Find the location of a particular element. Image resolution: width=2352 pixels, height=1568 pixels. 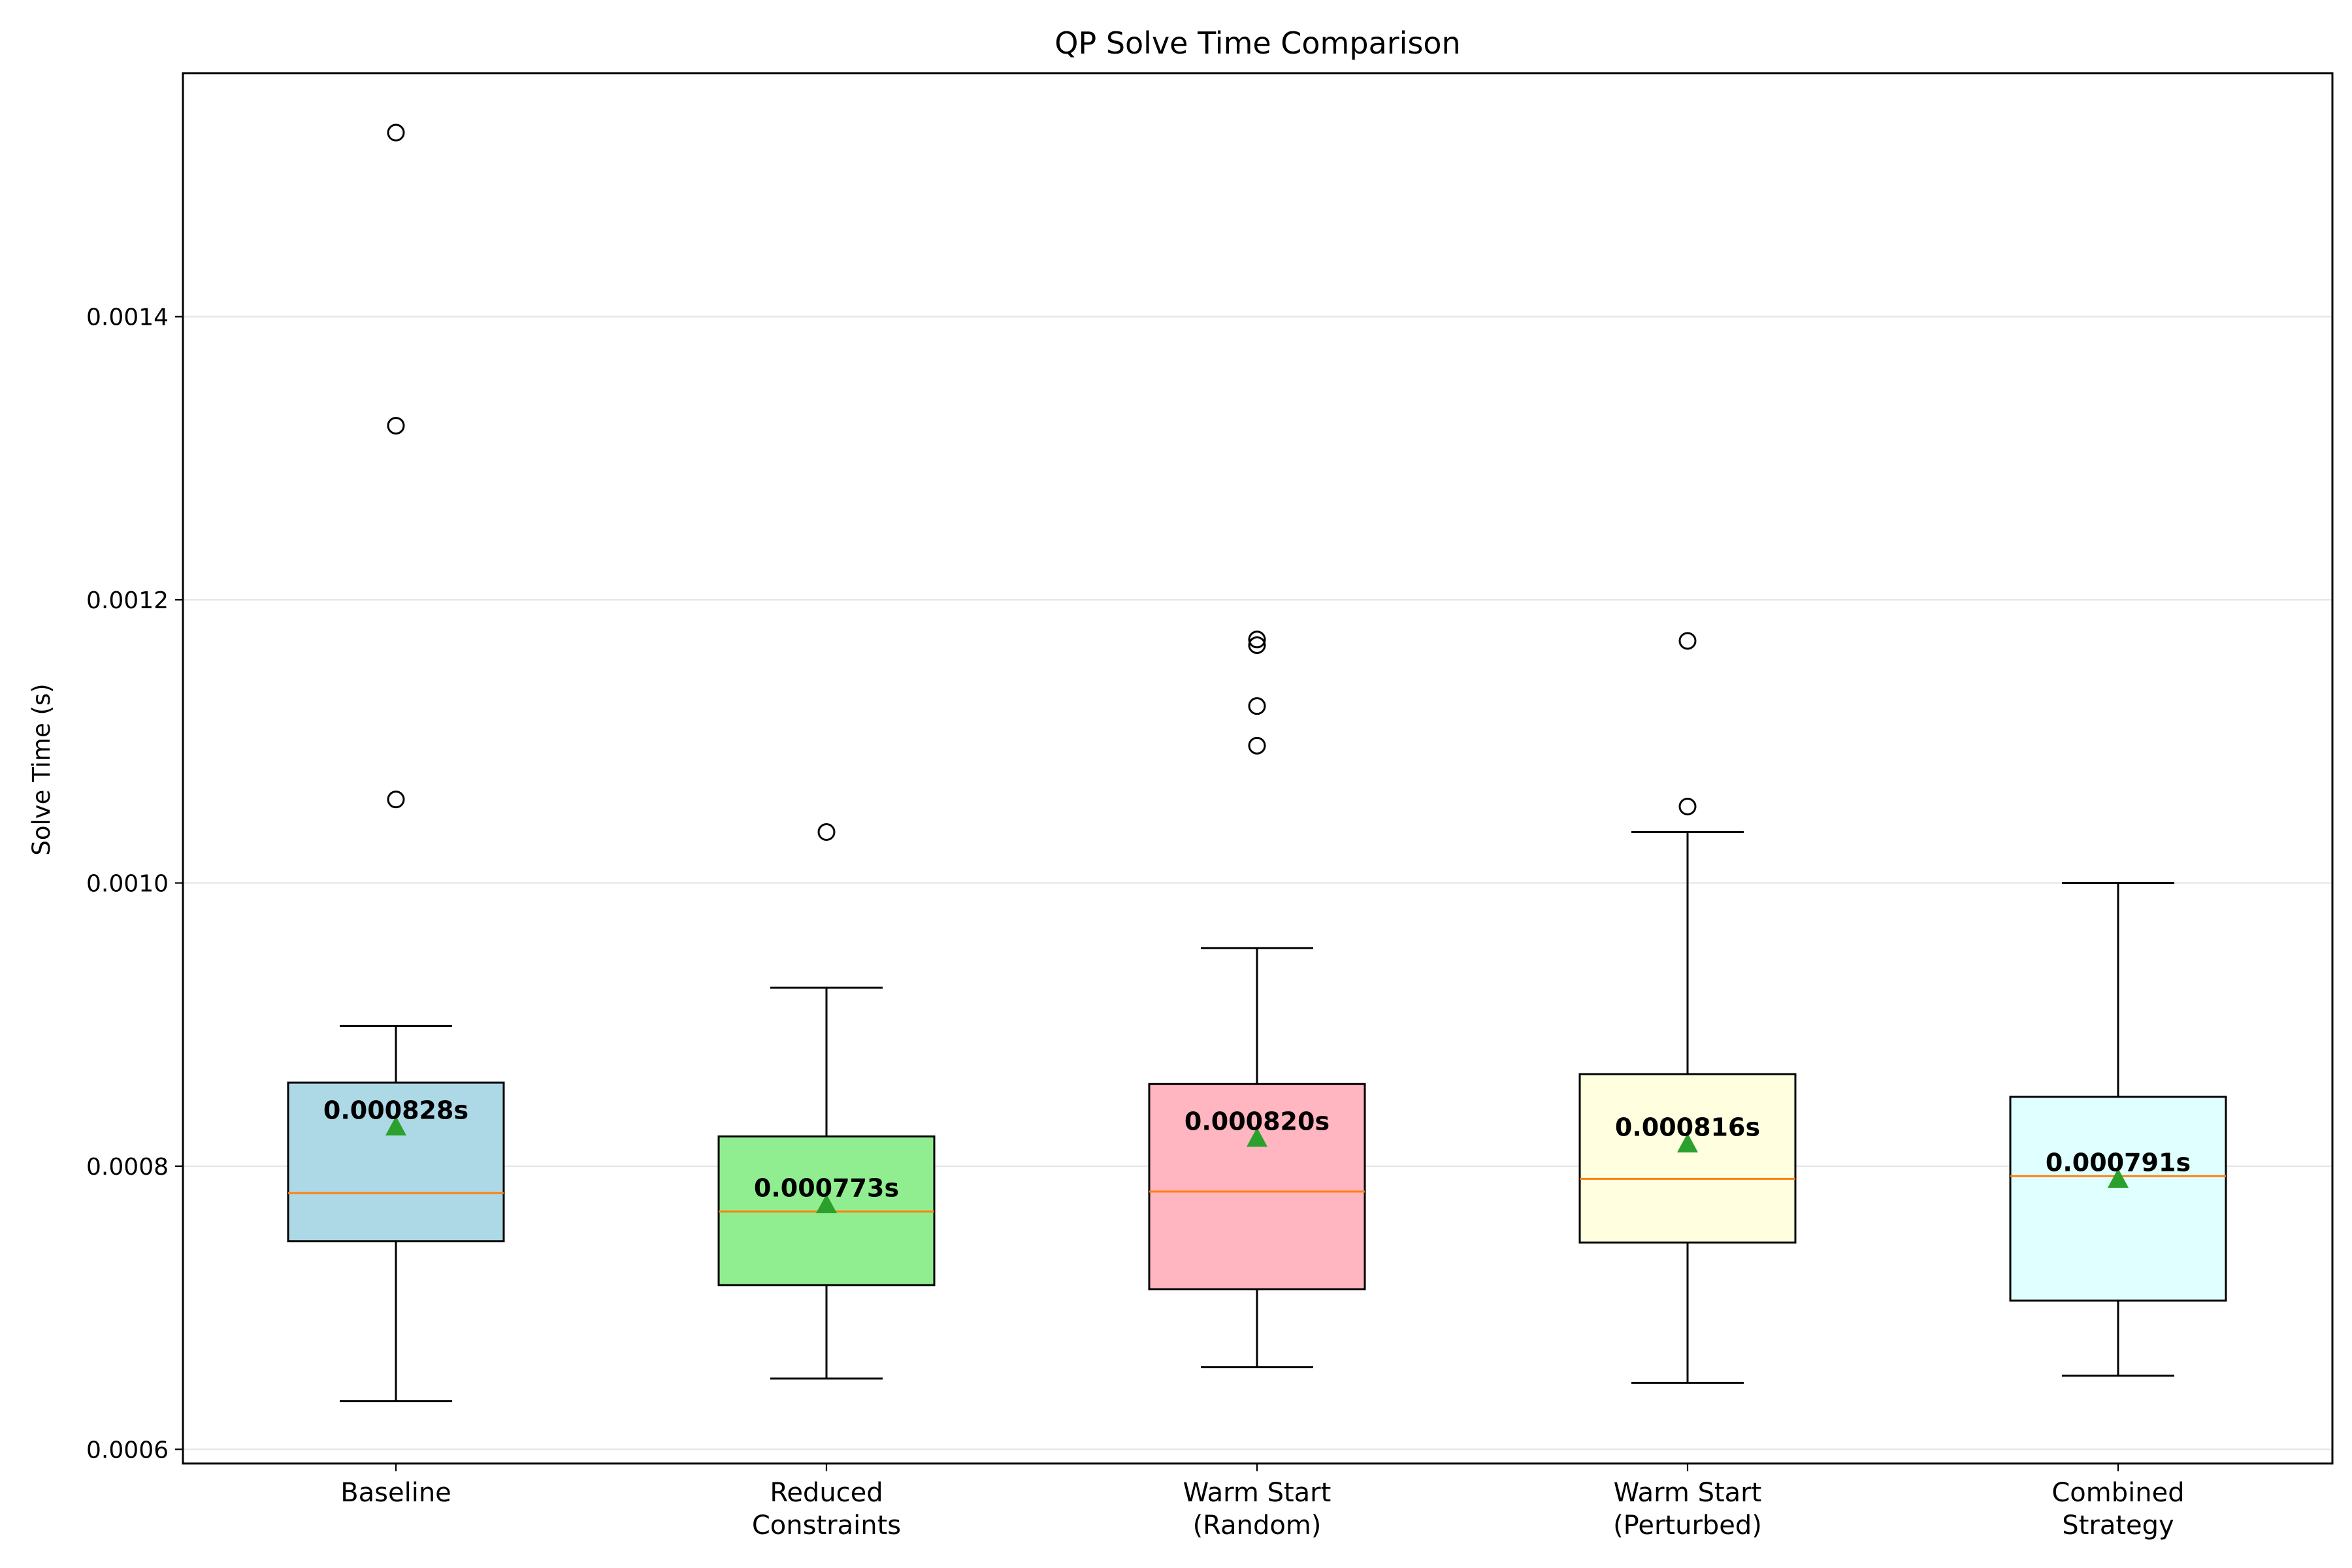

x-tick-label-line: (Perturbed) is located at coordinates (1687, 1526).